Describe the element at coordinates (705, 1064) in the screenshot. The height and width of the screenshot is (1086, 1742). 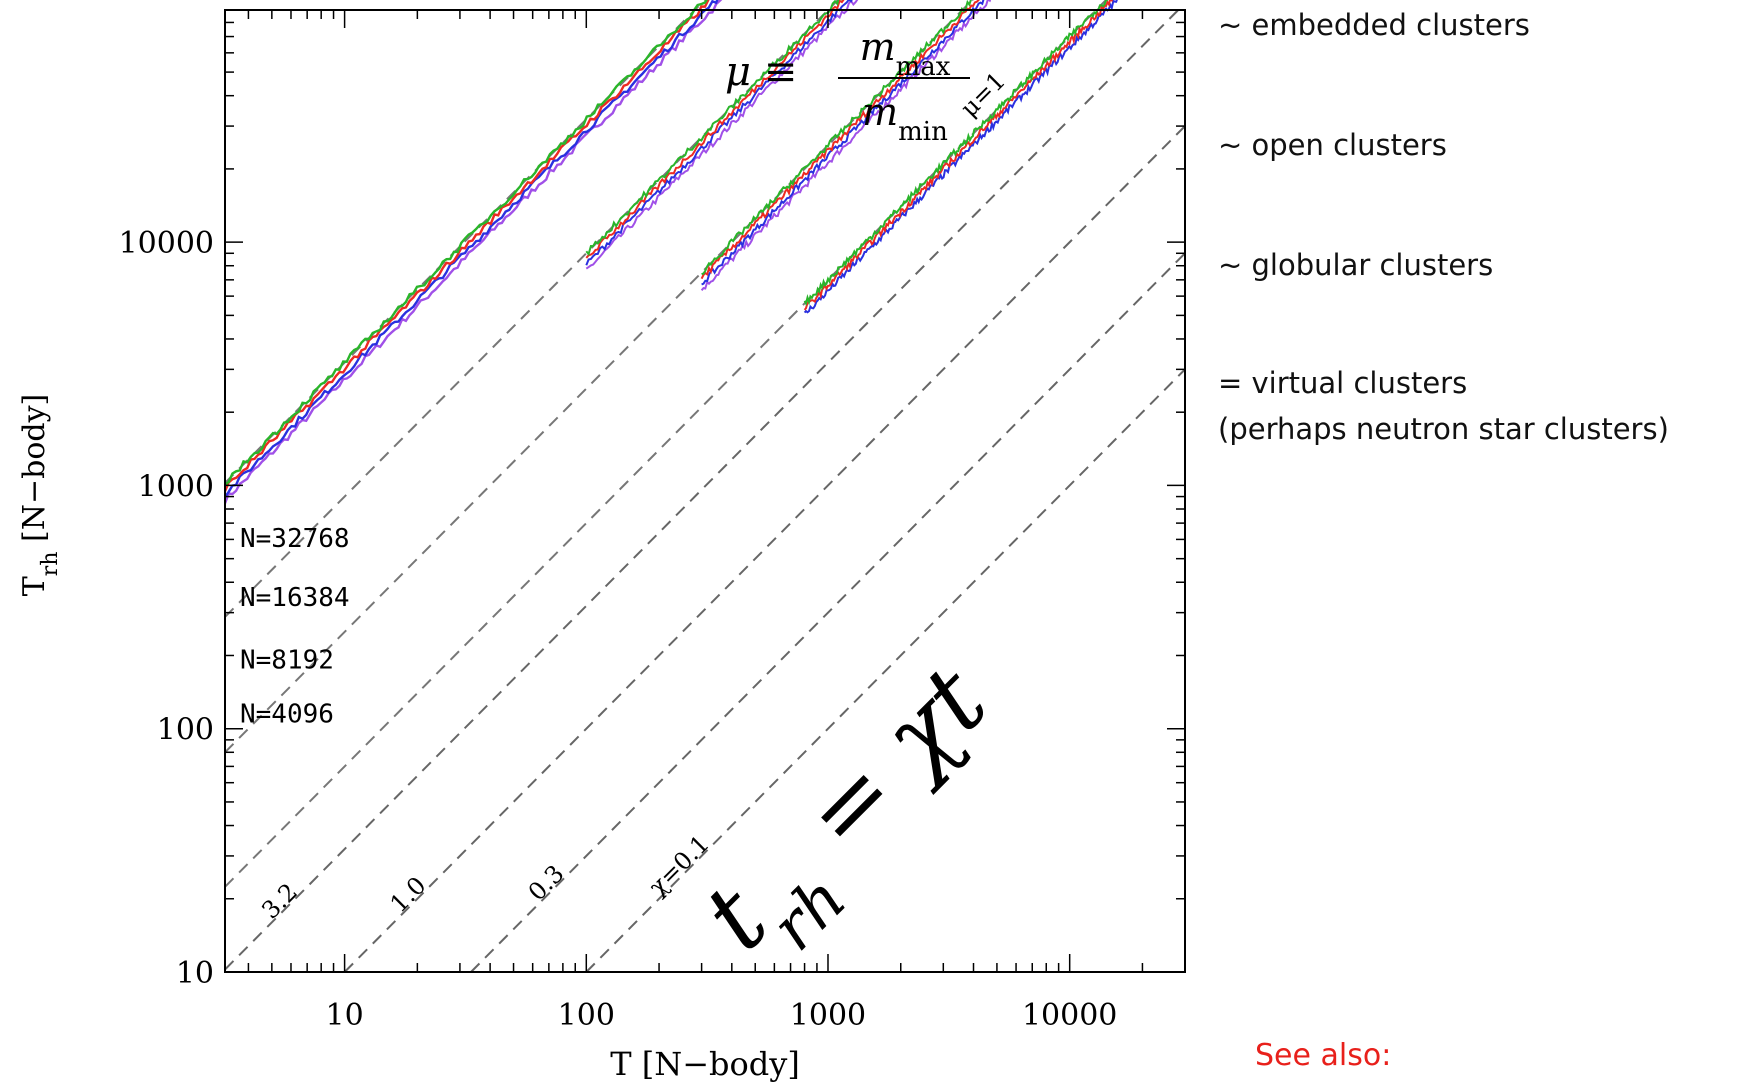
I see `x-axis-label: T [N−body]` at that location.